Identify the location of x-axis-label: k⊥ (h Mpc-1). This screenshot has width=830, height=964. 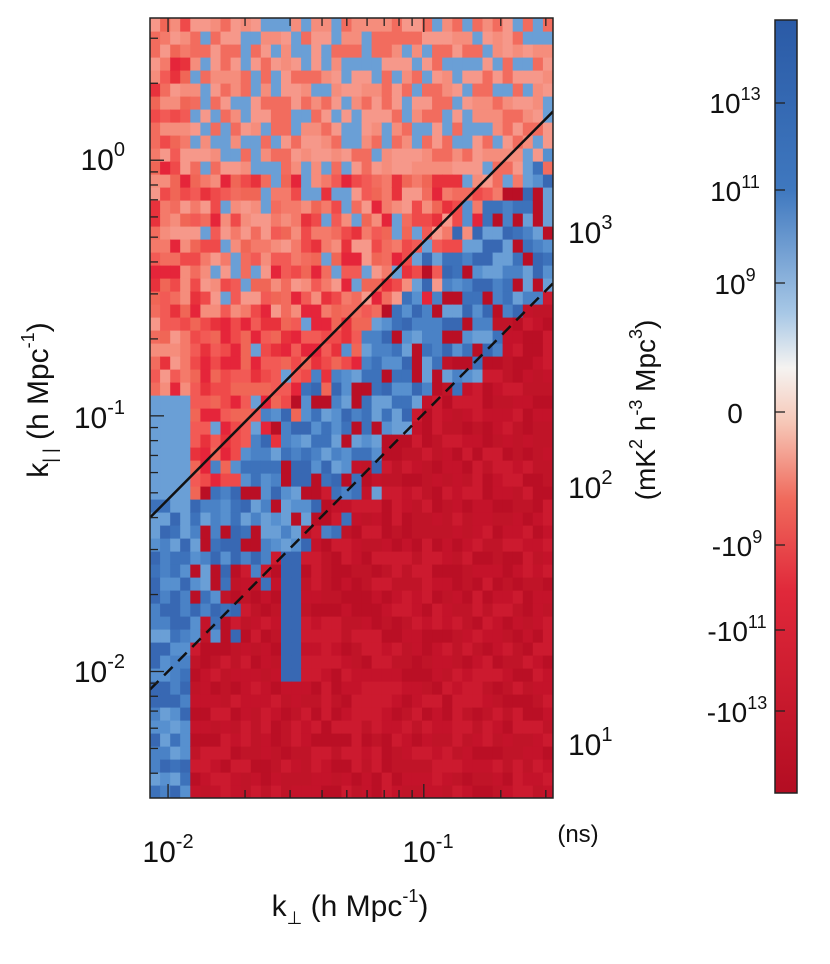
(350, 907).